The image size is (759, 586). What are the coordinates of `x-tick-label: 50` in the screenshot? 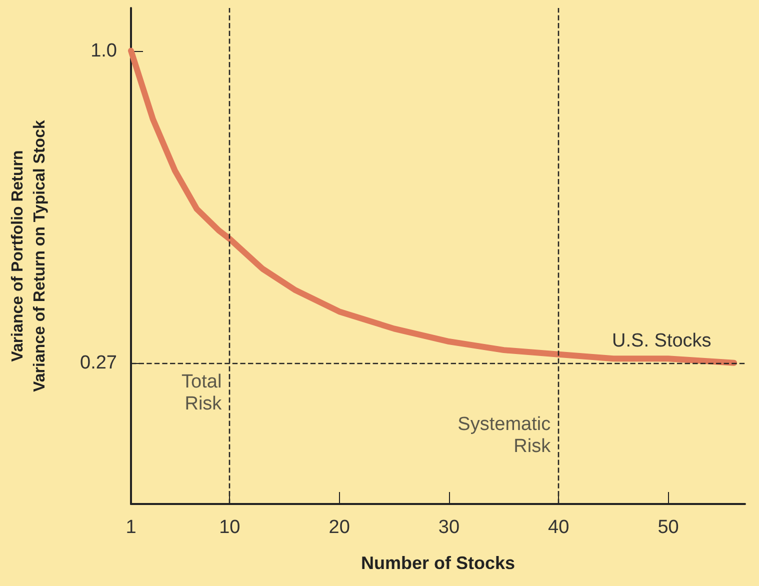 It's located at (668, 527).